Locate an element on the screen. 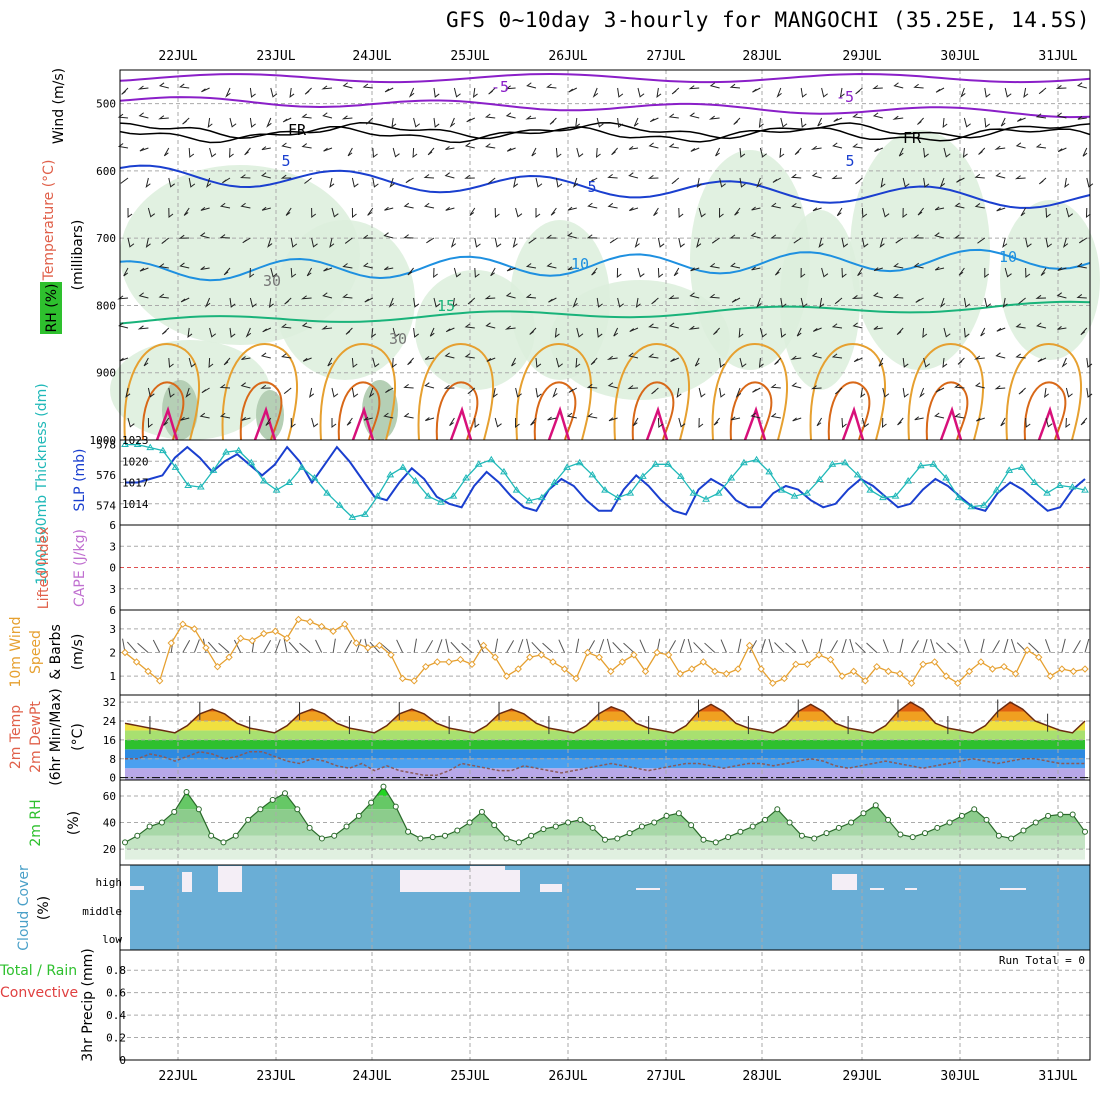 This screenshot has height=1100, width=1100. temp-contour-purple is located at coordinates (605, 107).